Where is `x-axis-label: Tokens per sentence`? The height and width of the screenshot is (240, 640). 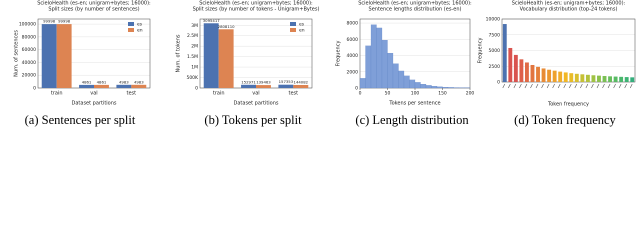
x-axis-label: Tokens per sentence is located at coordinates (414, 104).